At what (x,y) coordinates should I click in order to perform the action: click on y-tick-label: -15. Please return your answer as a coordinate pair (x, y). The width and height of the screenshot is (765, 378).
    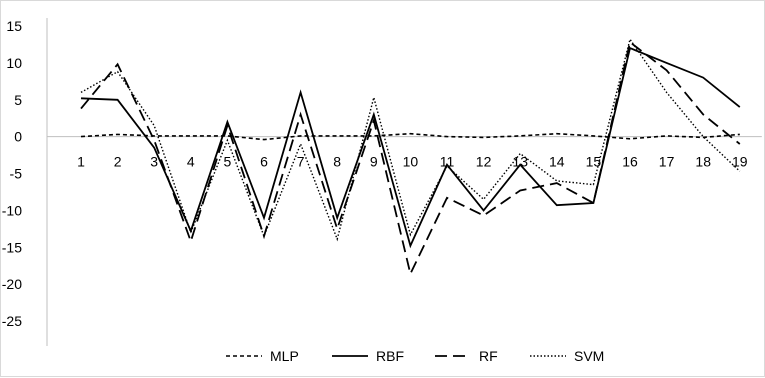
    Looking at the image, I should click on (12, 247).